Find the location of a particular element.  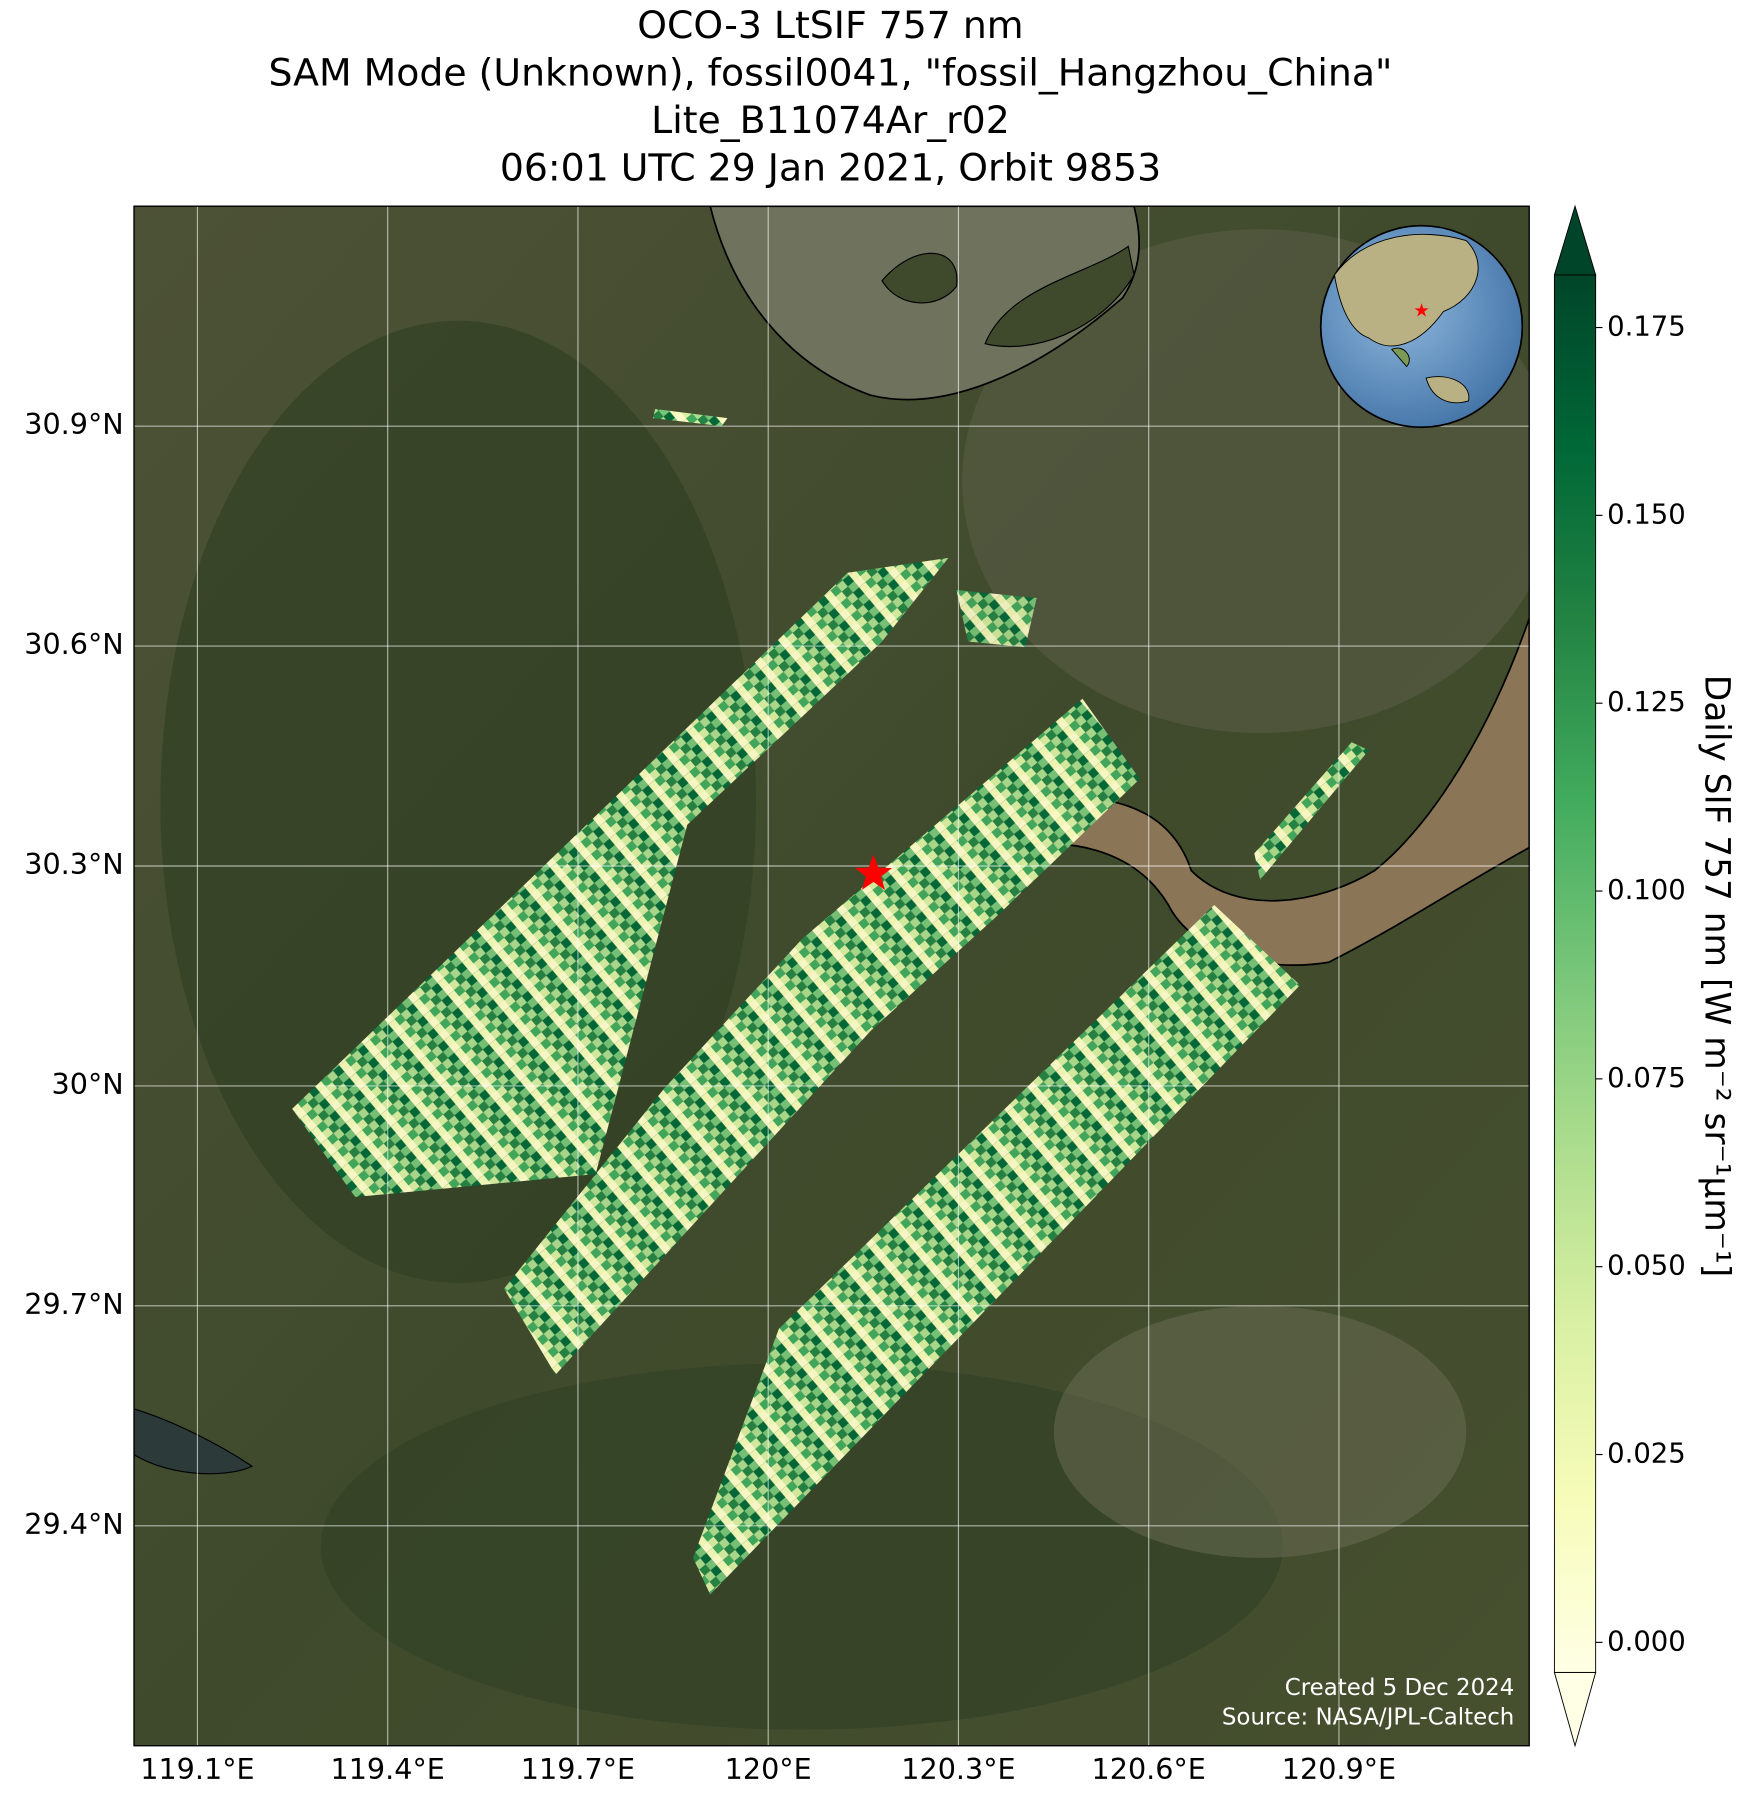

credit: Source: NASA/JPL-Caltech is located at coordinates (1368, 1718).